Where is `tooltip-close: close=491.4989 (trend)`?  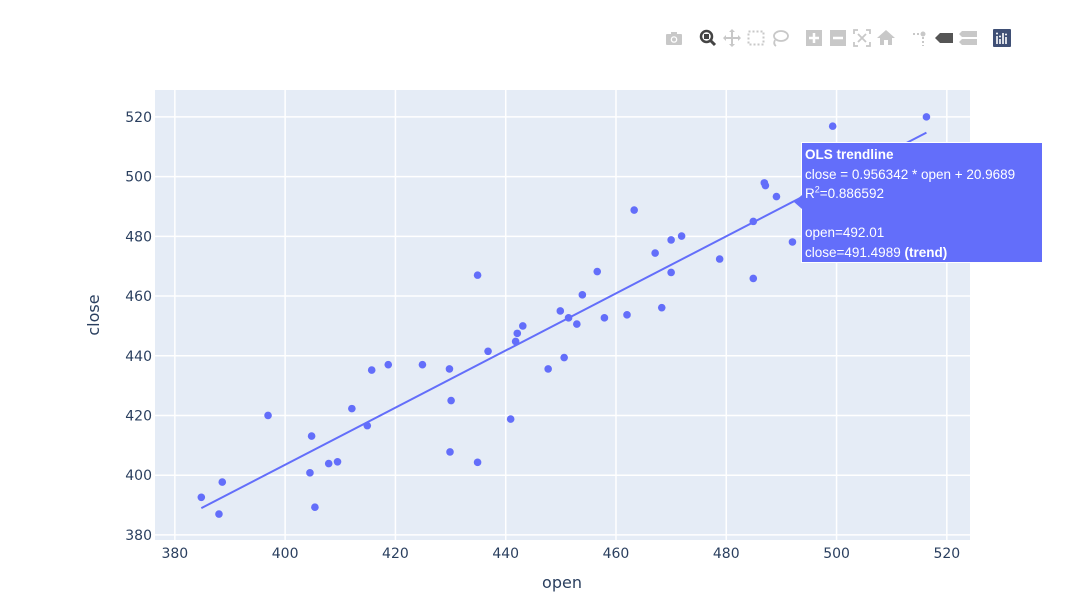 tooltip-close: close=491.4989 (trend) is located at coordinates (922, 253).